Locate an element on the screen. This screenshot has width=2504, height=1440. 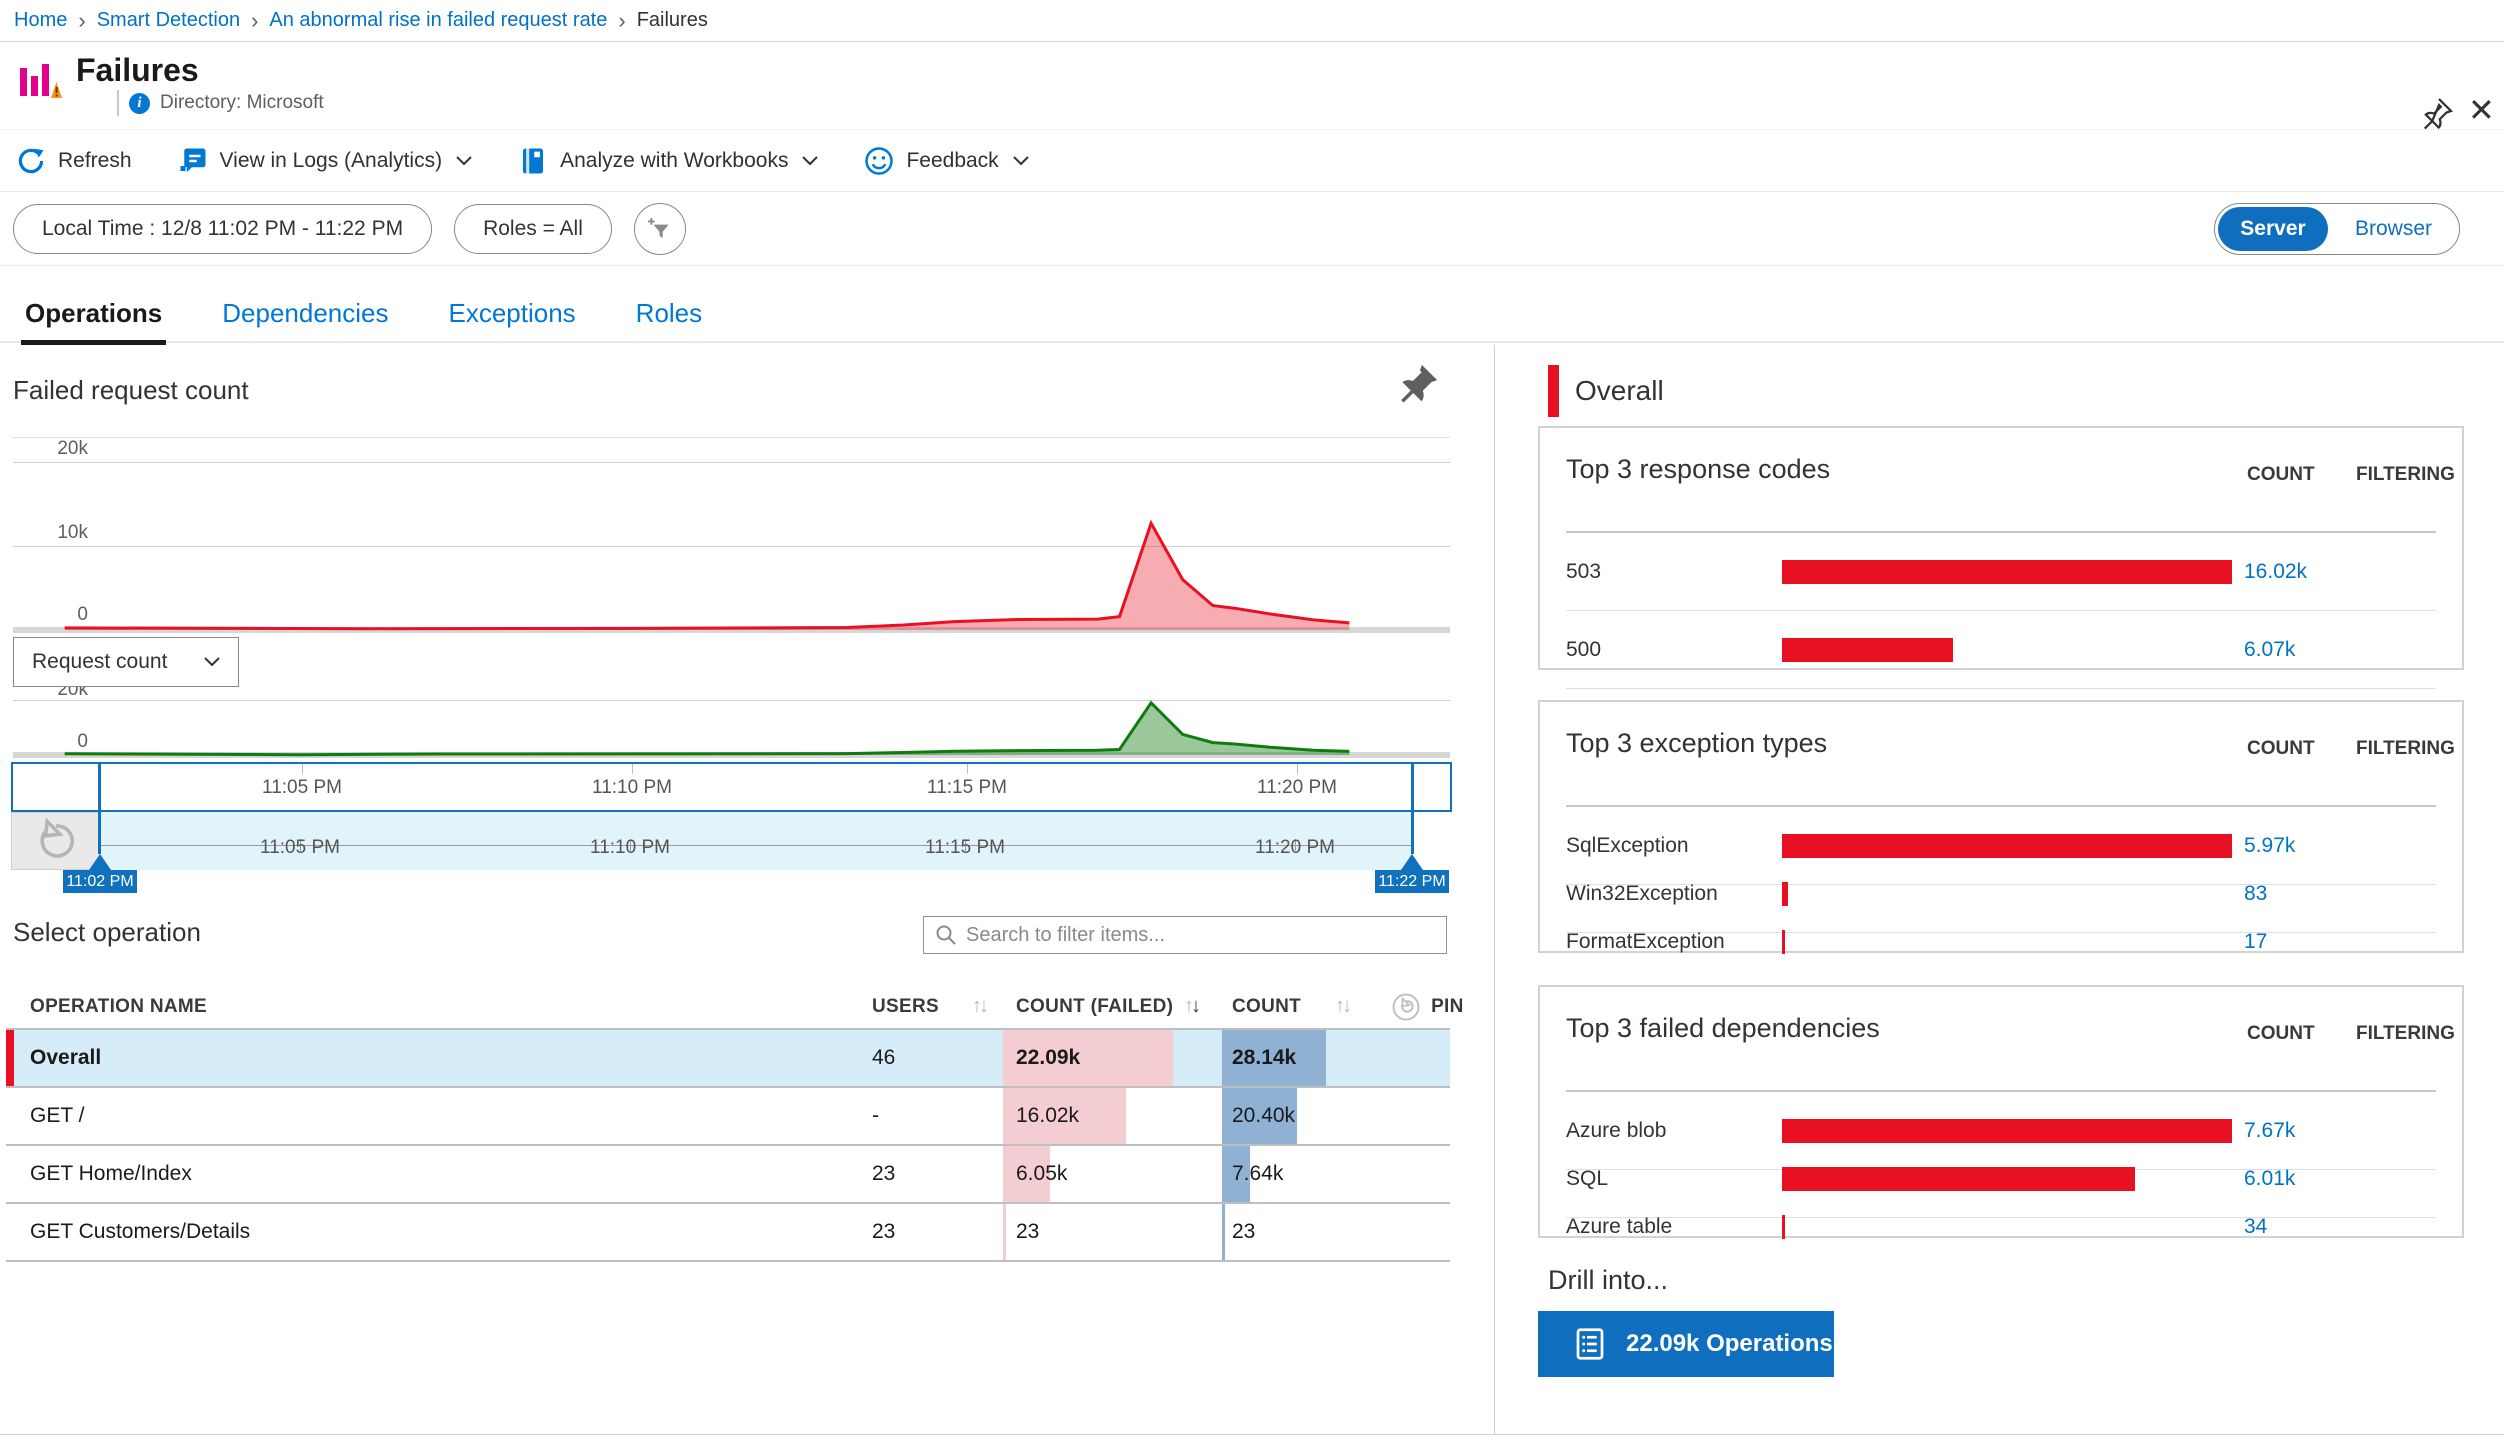
count-link: 16.02k is located at coordinates (2276, 571).